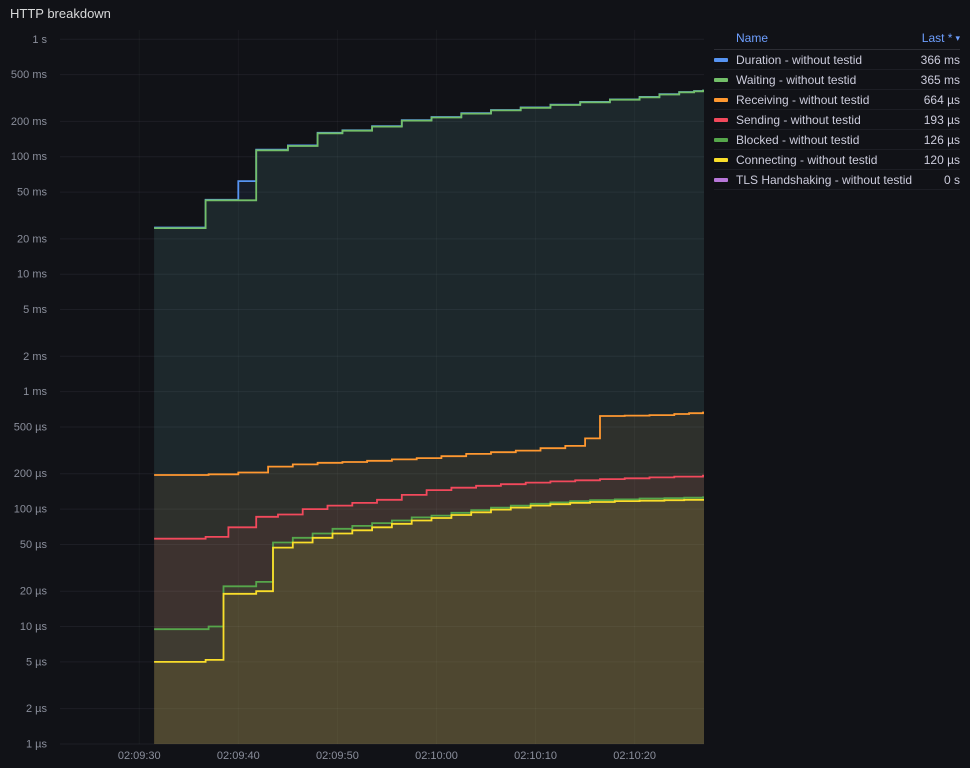 This screenshot has height=768, width=970. Describe the element at coordinates (941, 159) in the screenshot. I see `series-last-value: 120 µs` at that location.